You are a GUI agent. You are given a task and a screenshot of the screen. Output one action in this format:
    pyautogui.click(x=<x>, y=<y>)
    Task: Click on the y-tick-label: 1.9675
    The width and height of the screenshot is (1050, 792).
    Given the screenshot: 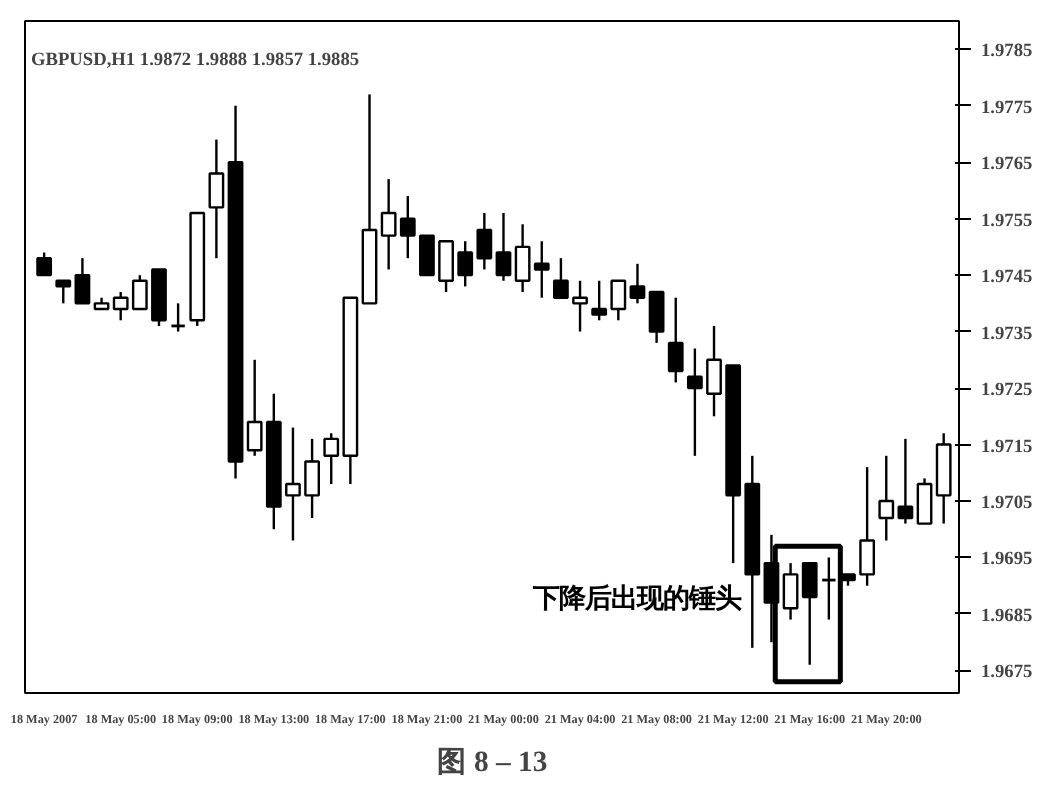 What is the action you would take?
    pyautogui.click(x=1007, y=673)
    